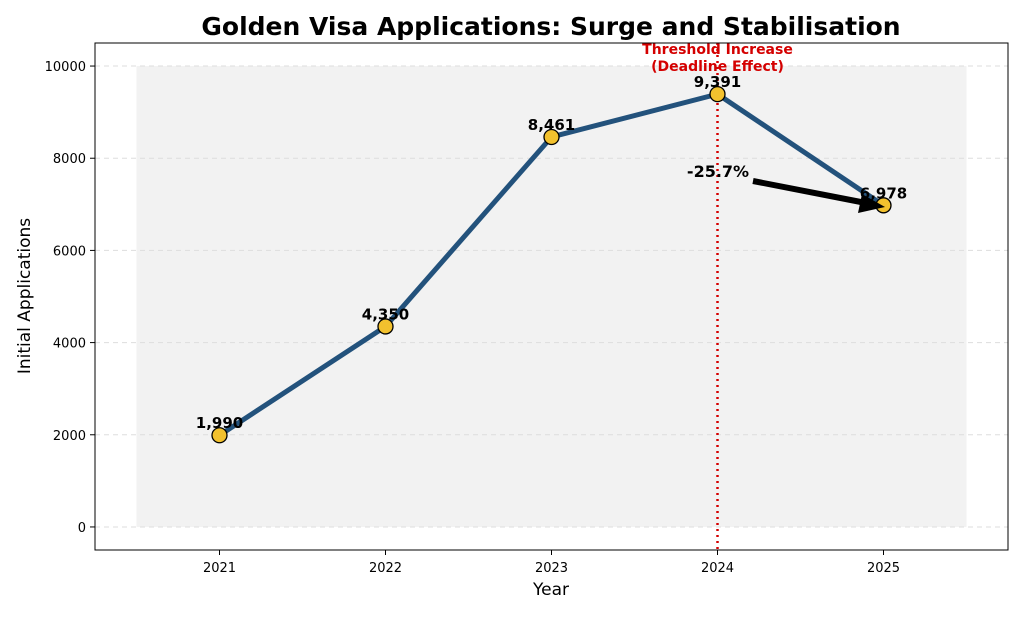 Image resolution: width=1024 pixels, height=618 pixels. What do you see at coordinates (809, 192) in the screenshot?
I see `annotation-arrow-shaft` at bounding box center [809, 192].